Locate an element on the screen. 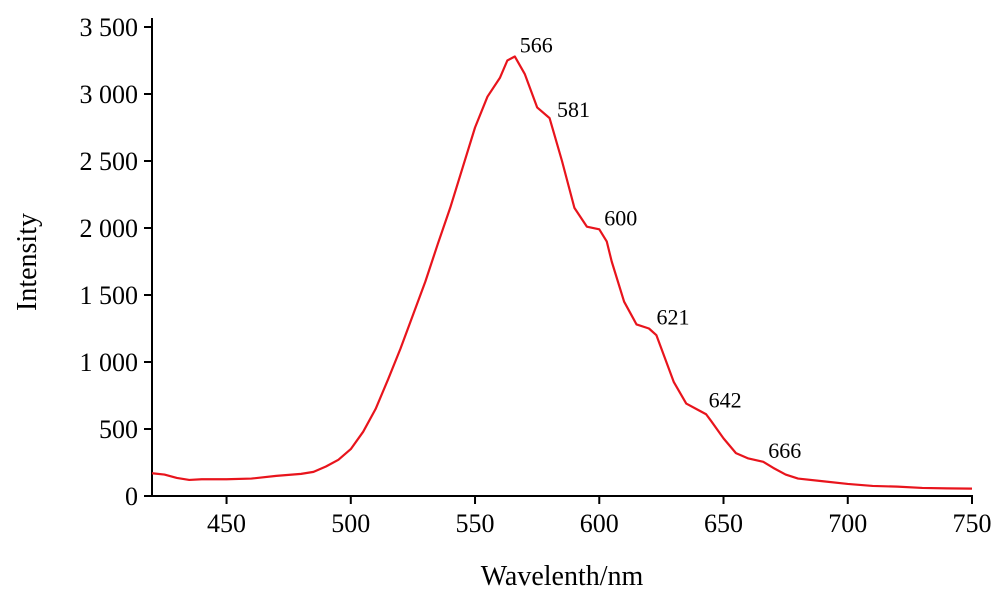 The height and width of the screenshot is (594, 1000). y-axis-title: Intensity is located at coordinates (27, 262).